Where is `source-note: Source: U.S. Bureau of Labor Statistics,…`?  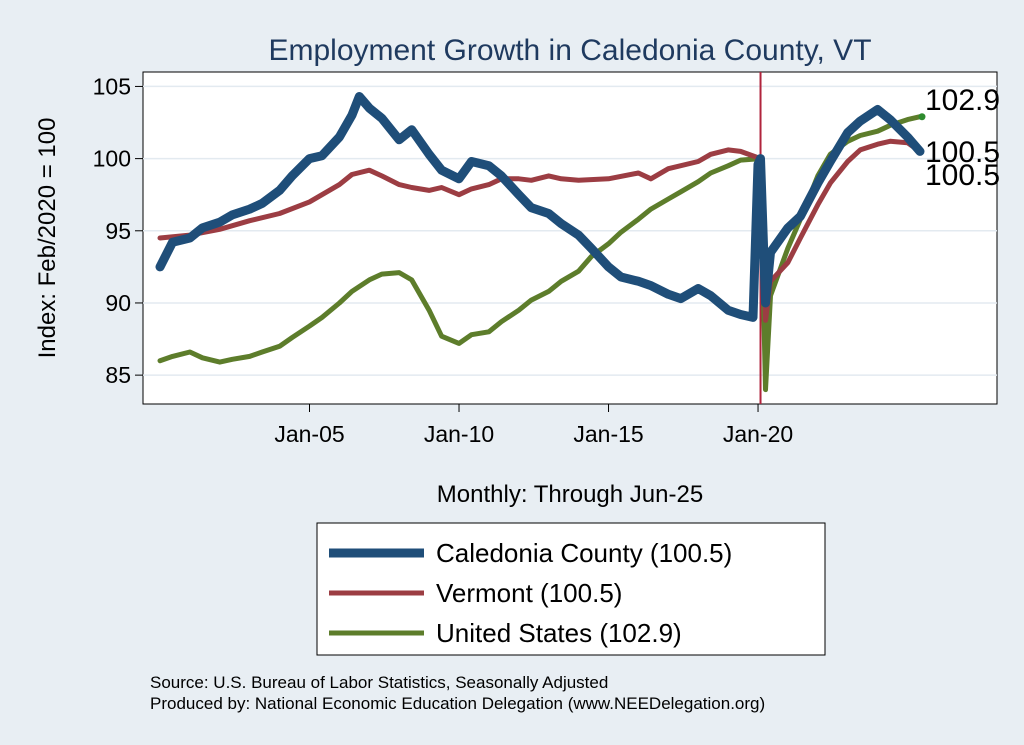
source-note: Source: U.S. Bureau of Labor Statistics,… is located at coordinates (379, 682).